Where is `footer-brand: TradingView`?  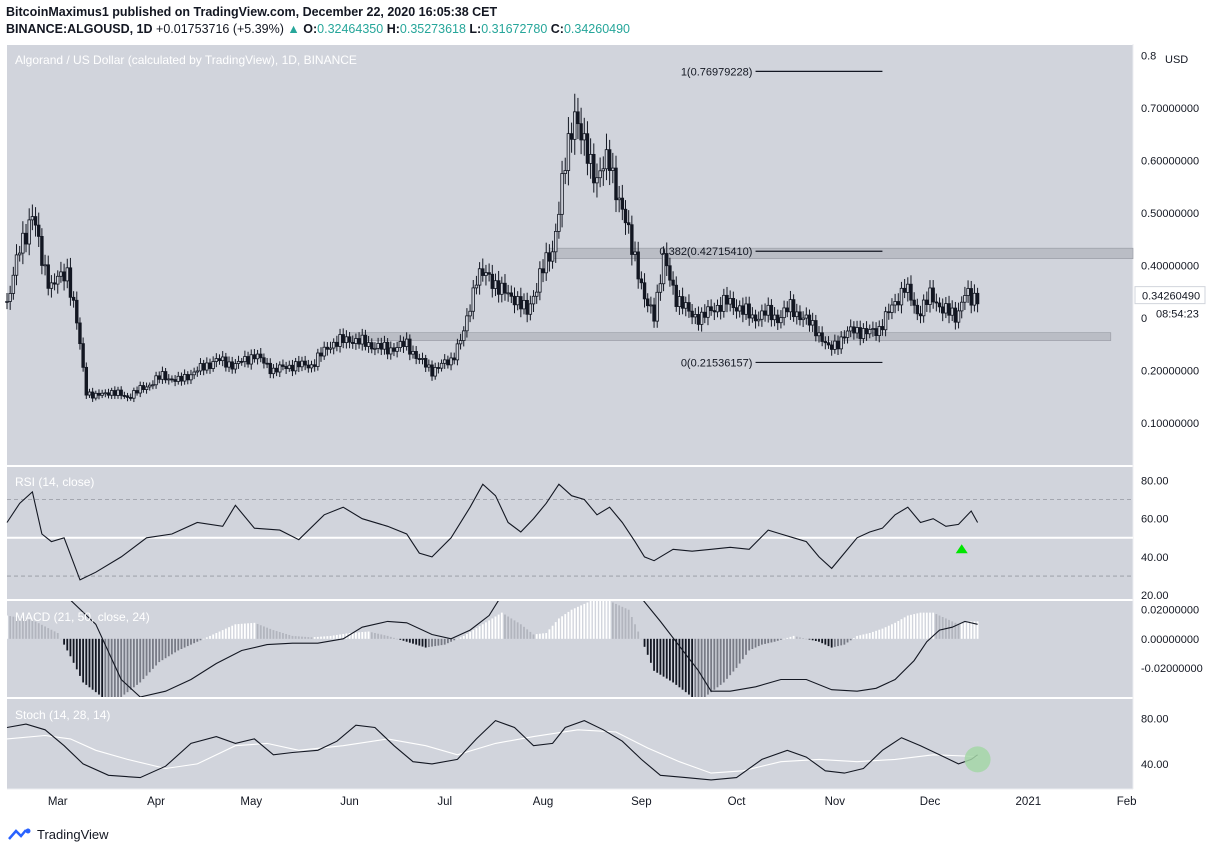 footer-brand: TradingView is located at coordinates (58, 834).